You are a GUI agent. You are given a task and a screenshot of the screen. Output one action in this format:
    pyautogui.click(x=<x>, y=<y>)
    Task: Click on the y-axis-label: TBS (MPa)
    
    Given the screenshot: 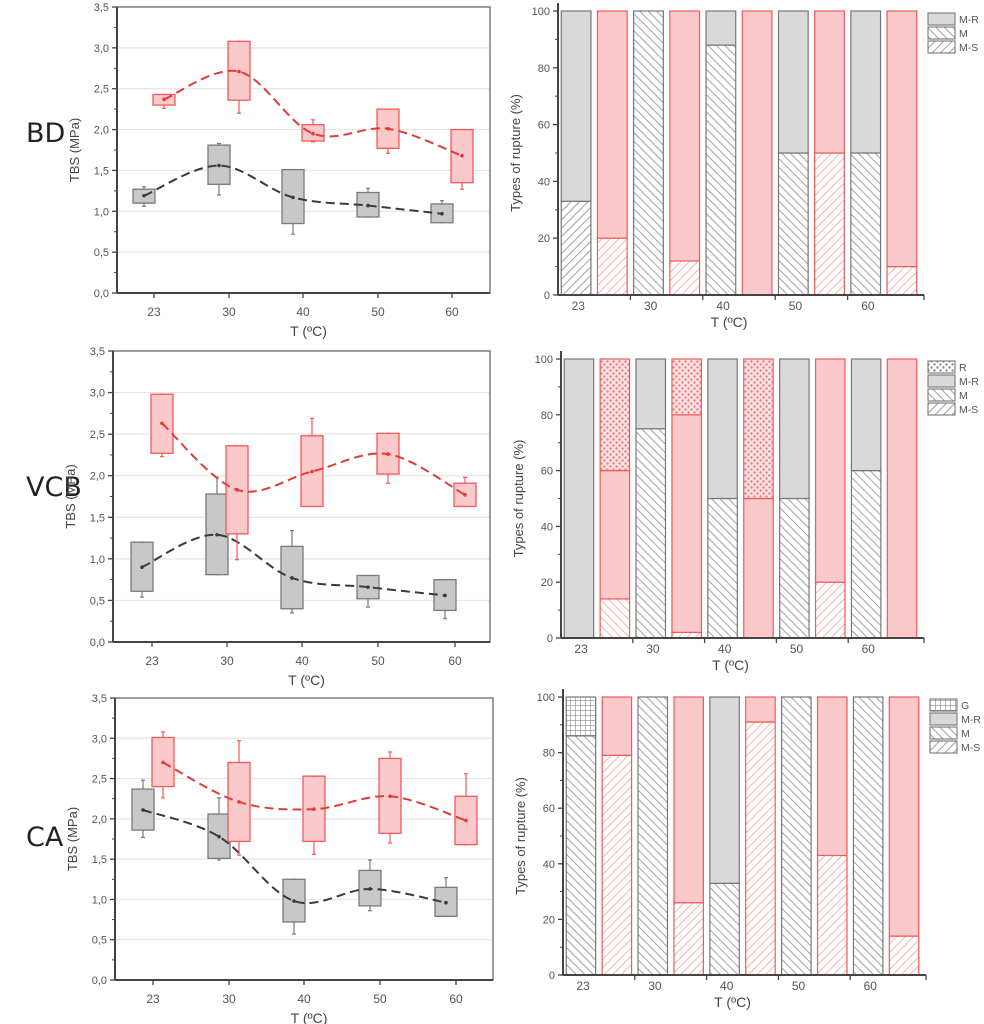 What is the action you would take?
    pyautogui.click(x=72, y=839)
    